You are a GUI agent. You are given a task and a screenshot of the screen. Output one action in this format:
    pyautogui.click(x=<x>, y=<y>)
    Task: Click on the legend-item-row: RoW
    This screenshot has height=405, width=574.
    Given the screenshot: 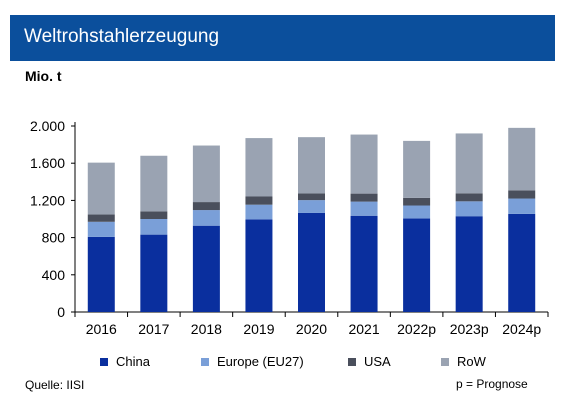 What is the action you would take?
    pyautogui.click(x=463, y=361)
    